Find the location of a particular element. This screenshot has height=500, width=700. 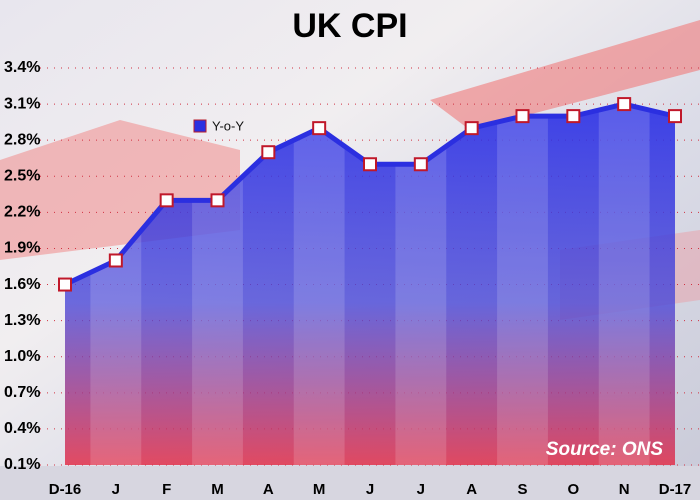

x-tick-label: S is located at coordinates (522, 489).